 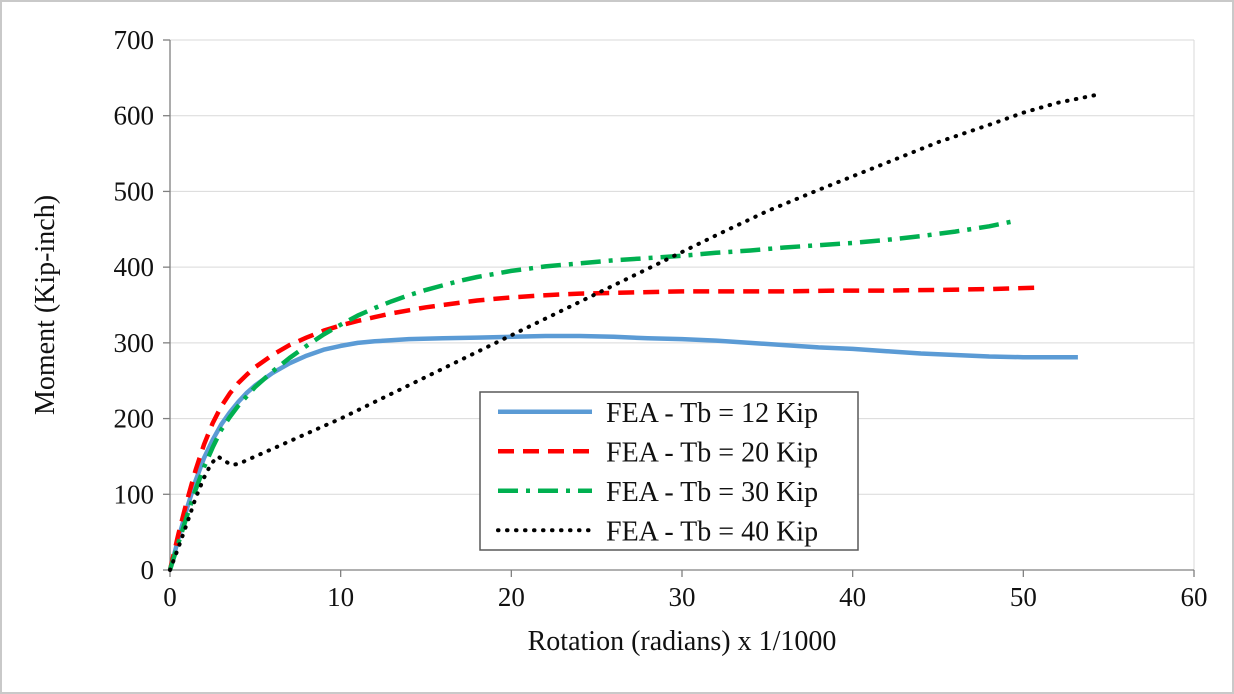 I want to click on x-tick-label-60: 60, so click(x=1194, y=597).